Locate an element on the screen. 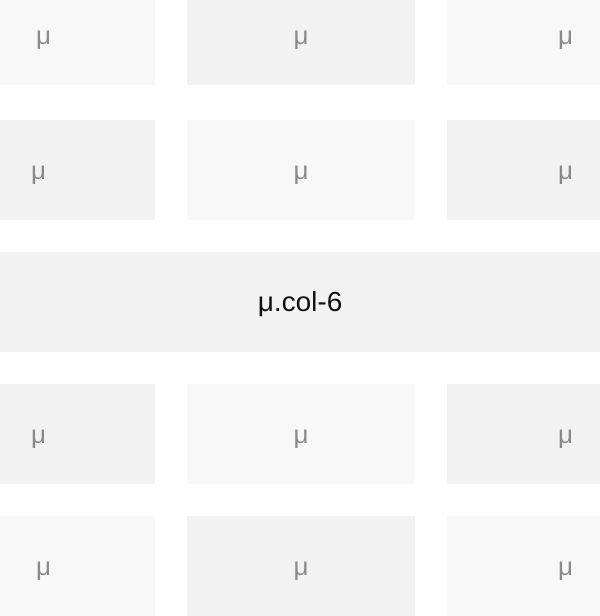  grid-cell-r2-c3: μ is located at coordinates (523, 170).